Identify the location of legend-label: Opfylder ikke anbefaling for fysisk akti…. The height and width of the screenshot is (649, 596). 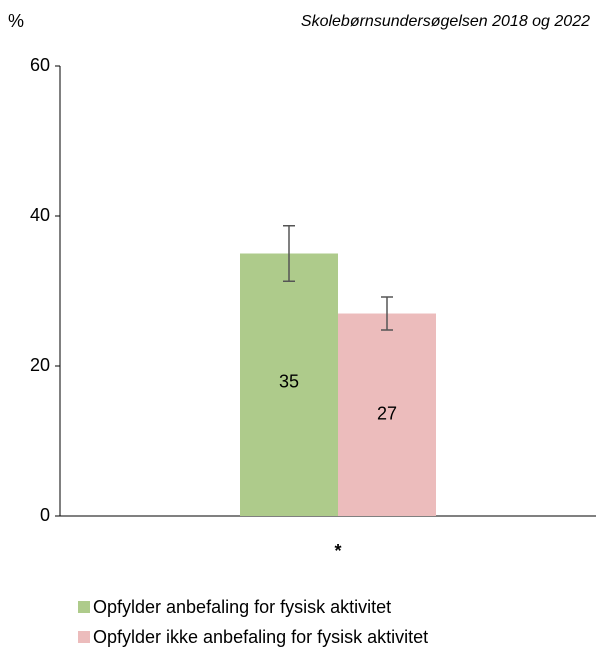
(260, 637).